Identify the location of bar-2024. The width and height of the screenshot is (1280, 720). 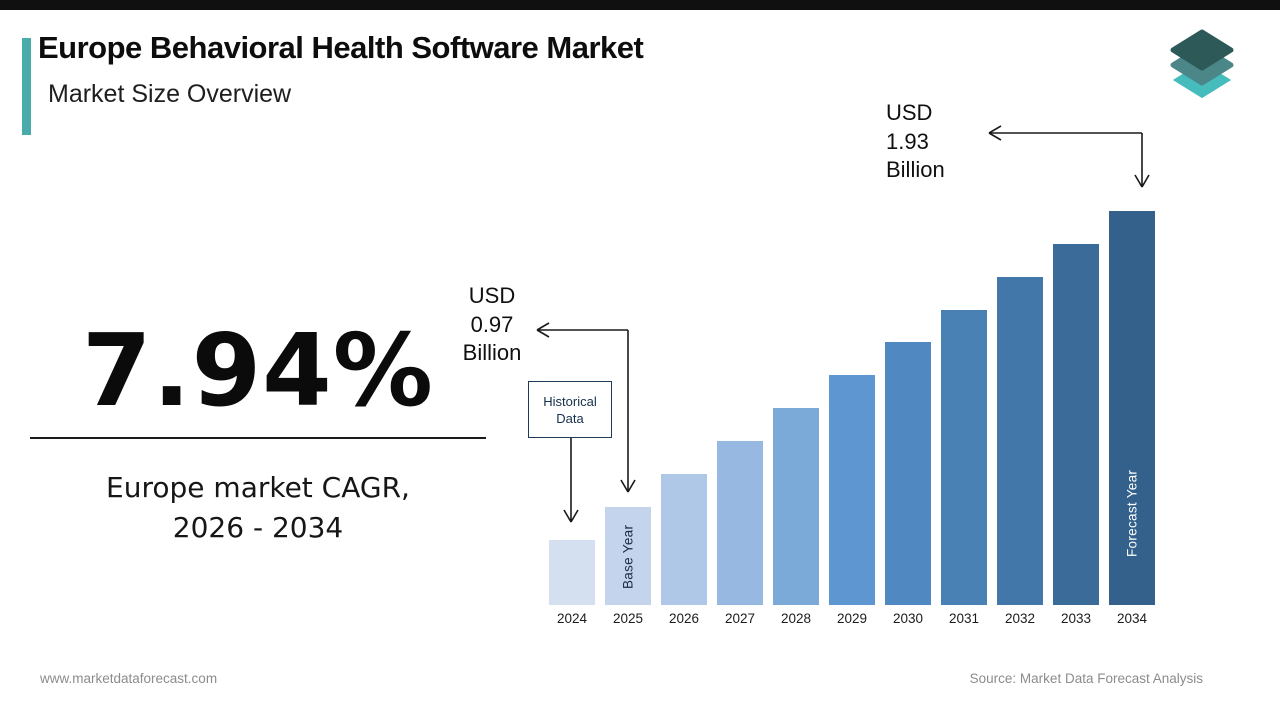
(572, 572).